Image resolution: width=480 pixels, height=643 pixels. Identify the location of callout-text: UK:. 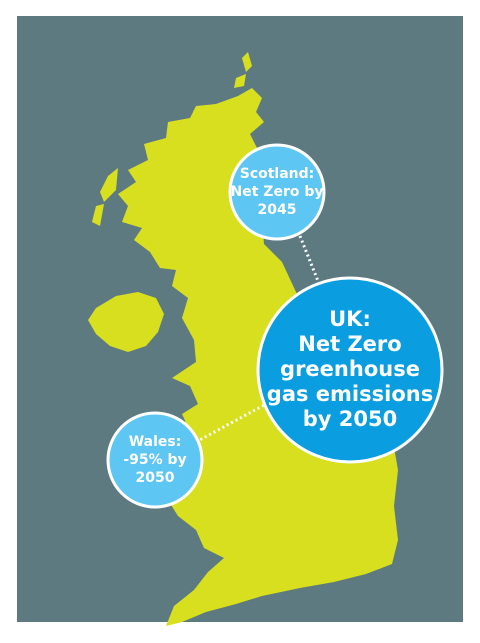
(350, 319).